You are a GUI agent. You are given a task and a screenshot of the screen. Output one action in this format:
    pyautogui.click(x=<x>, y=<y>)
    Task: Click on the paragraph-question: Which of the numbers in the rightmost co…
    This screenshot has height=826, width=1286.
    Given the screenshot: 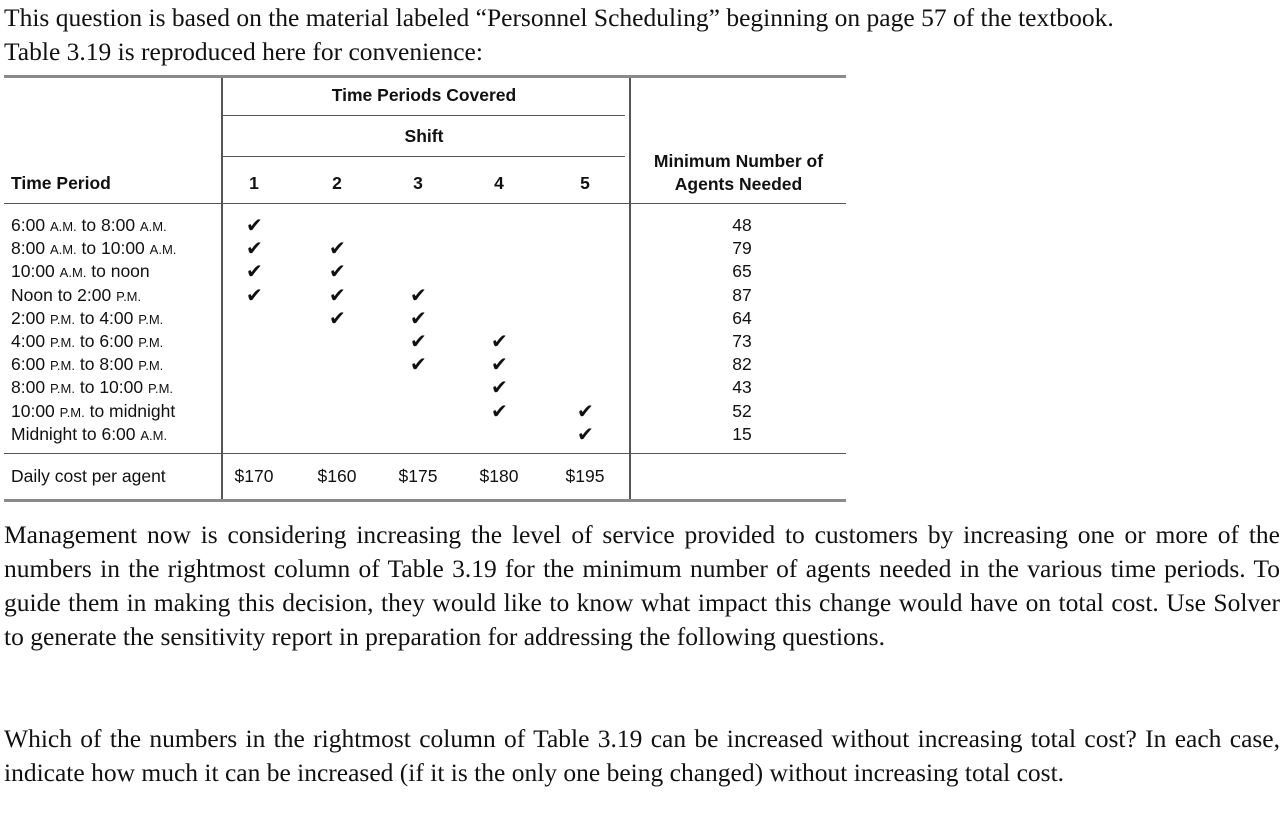 What is the action you would take?
    pyautogui.click(x=642, y=755)
    